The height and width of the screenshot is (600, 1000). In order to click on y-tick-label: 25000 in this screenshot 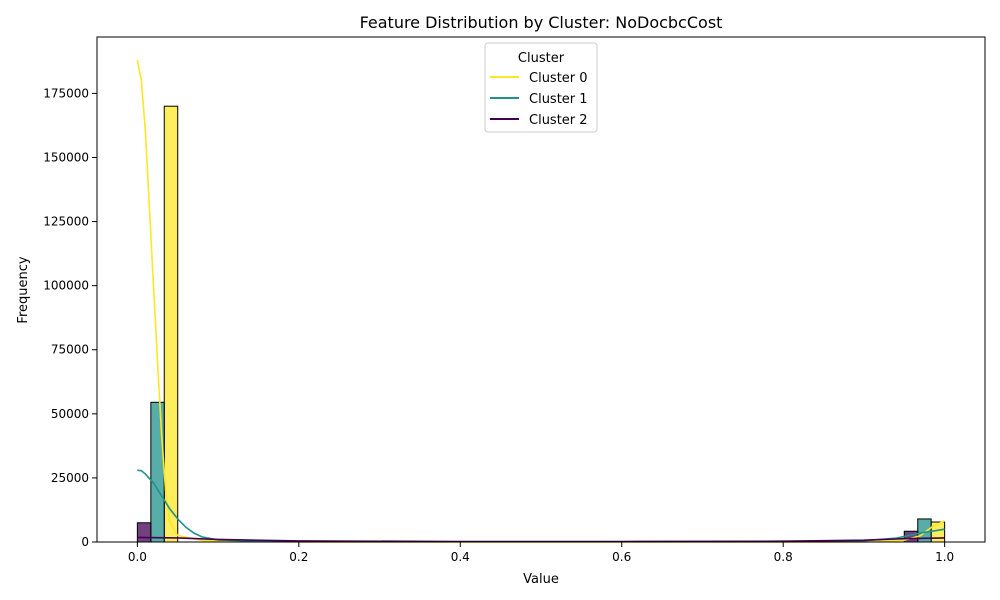, I will do `click(70, 478)`.